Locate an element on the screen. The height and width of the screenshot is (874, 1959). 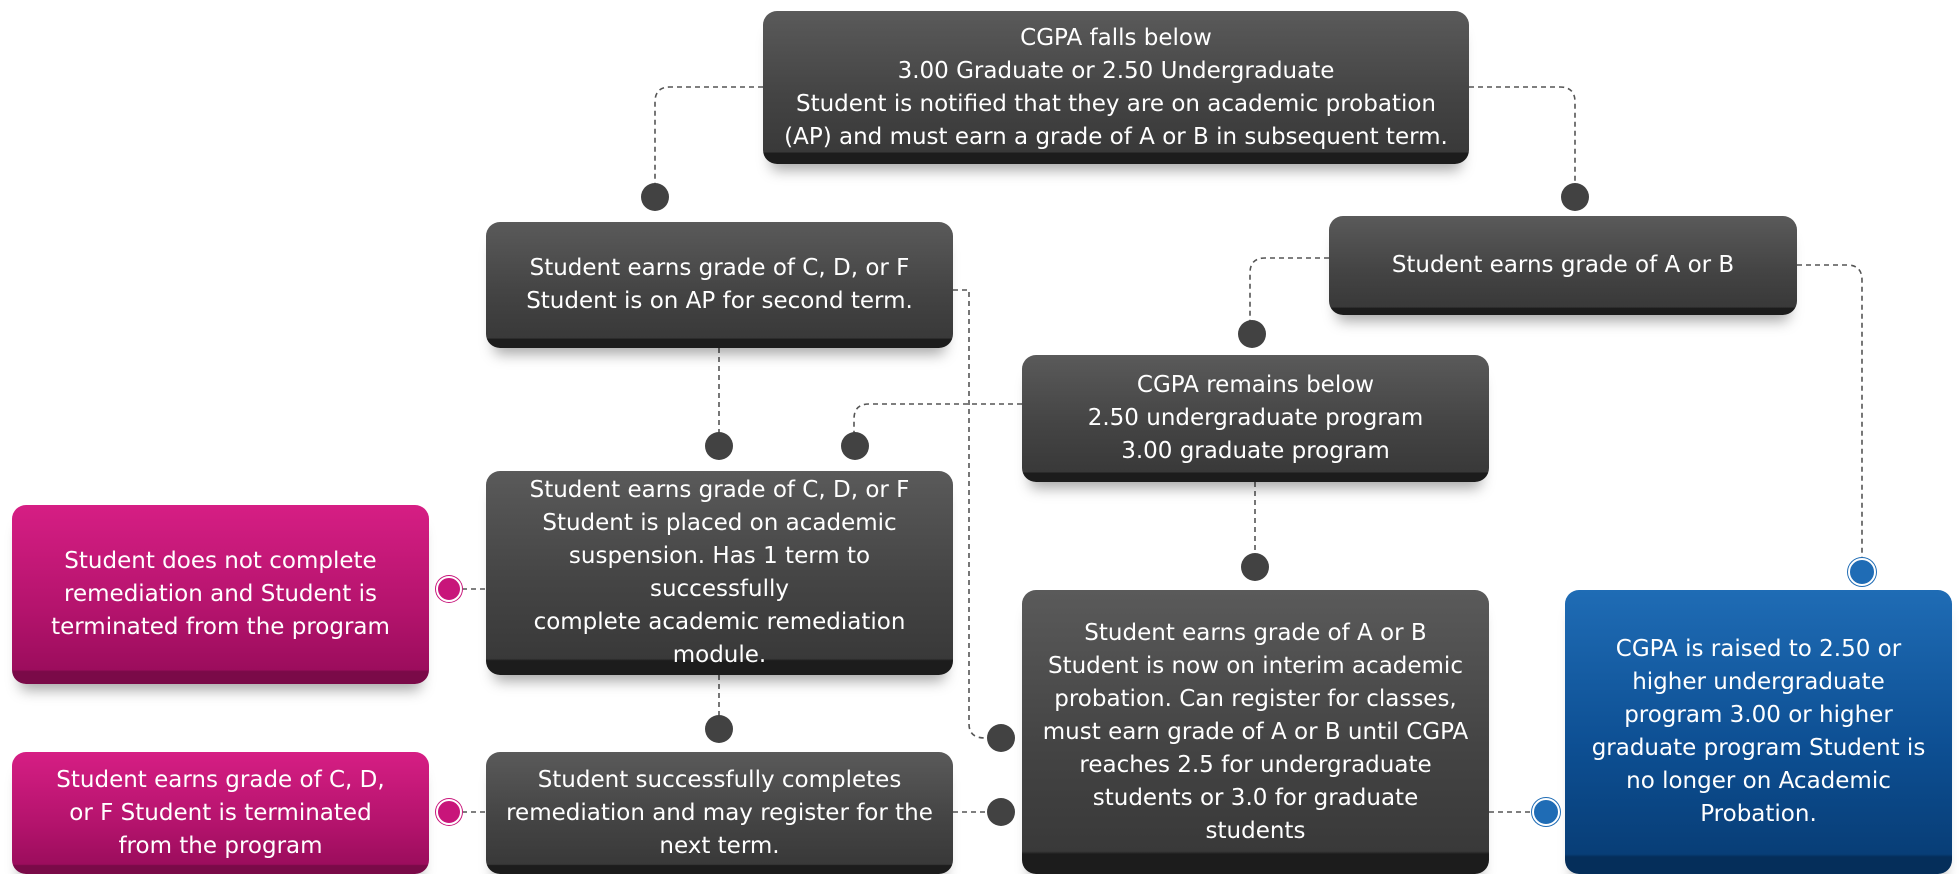
connector-second-term-to-interim is located at coordinates (969, 514).